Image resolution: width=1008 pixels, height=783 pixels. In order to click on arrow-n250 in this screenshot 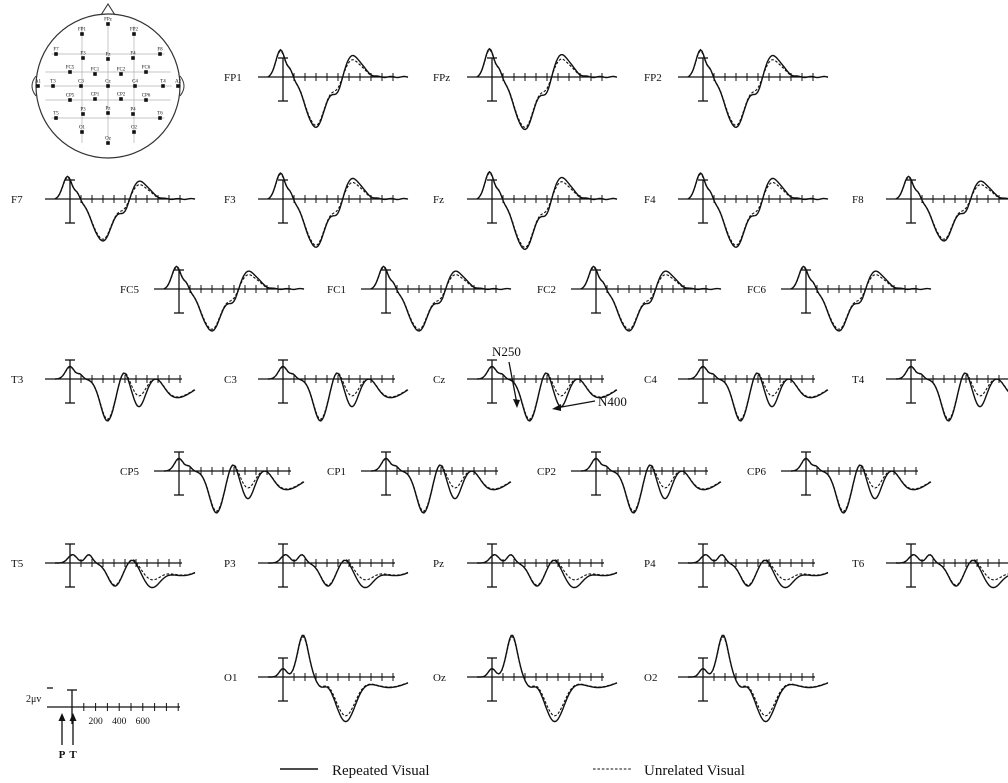, I will do `click(513, 383)`.